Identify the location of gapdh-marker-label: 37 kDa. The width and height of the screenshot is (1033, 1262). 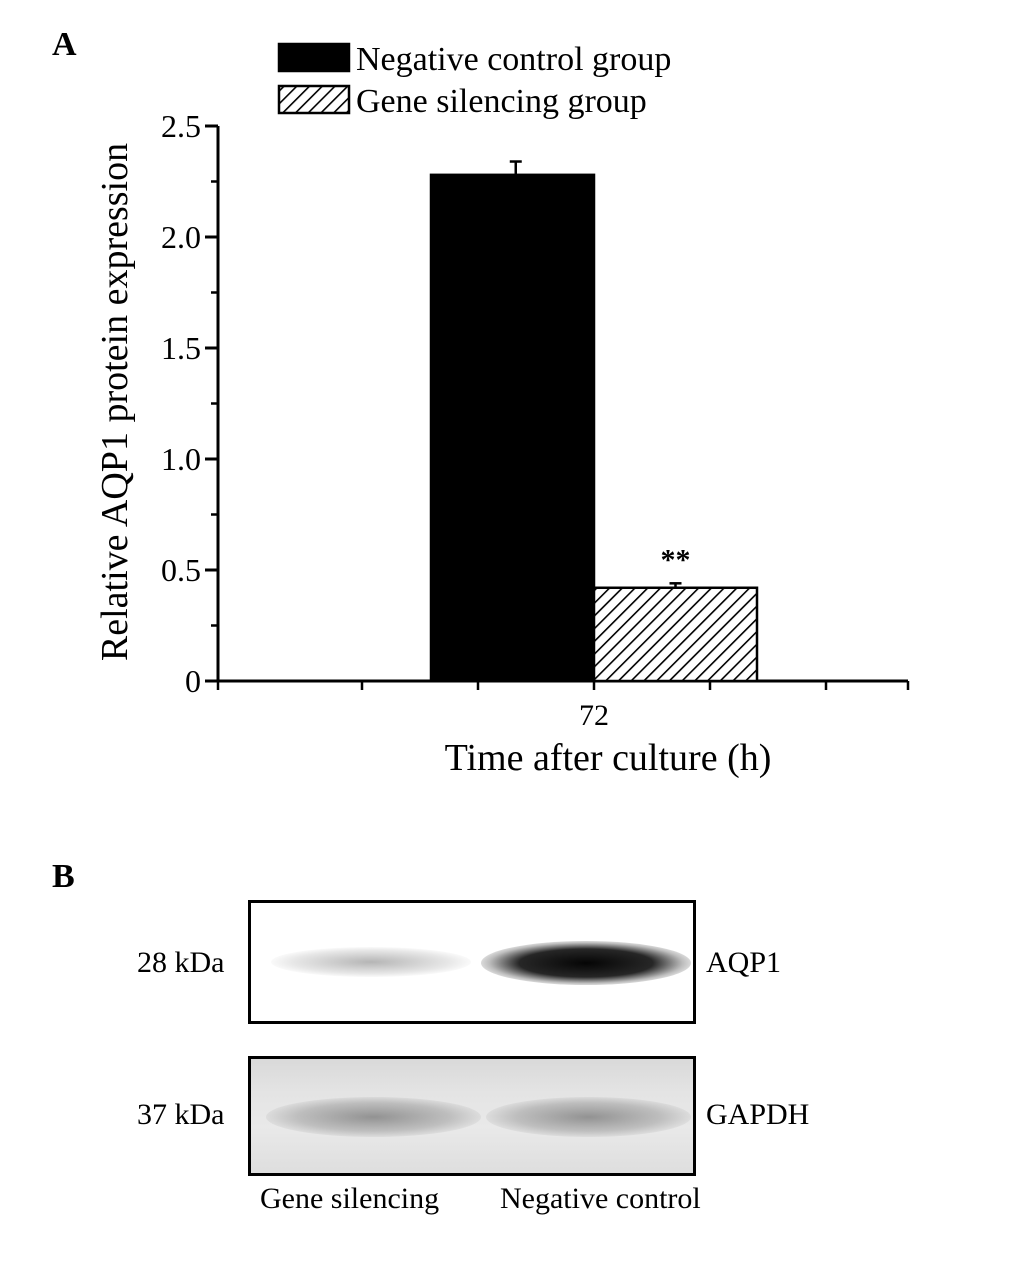
(181, 1114).